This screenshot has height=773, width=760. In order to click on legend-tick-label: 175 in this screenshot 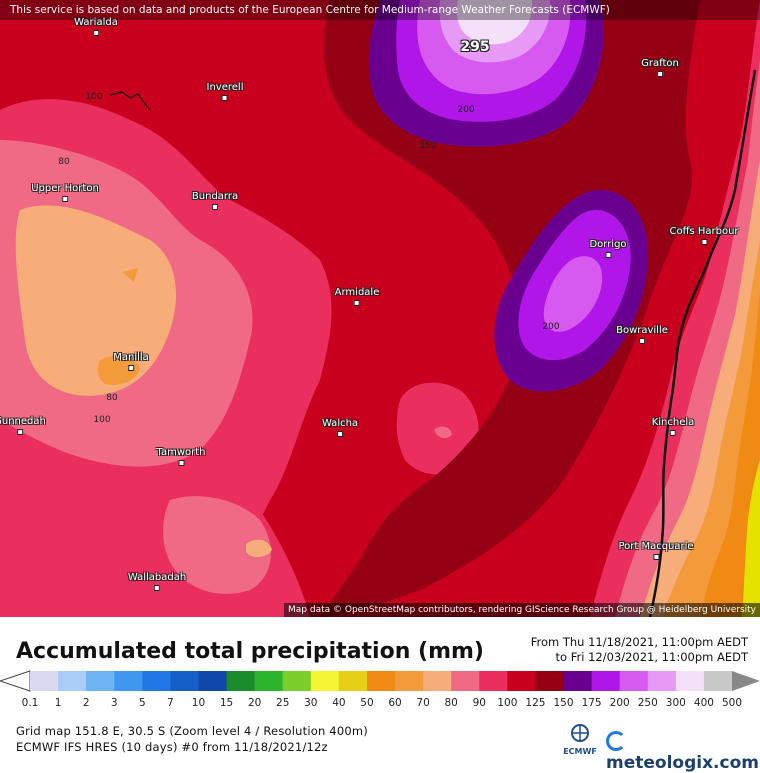, I will do `click(591, 703)`.